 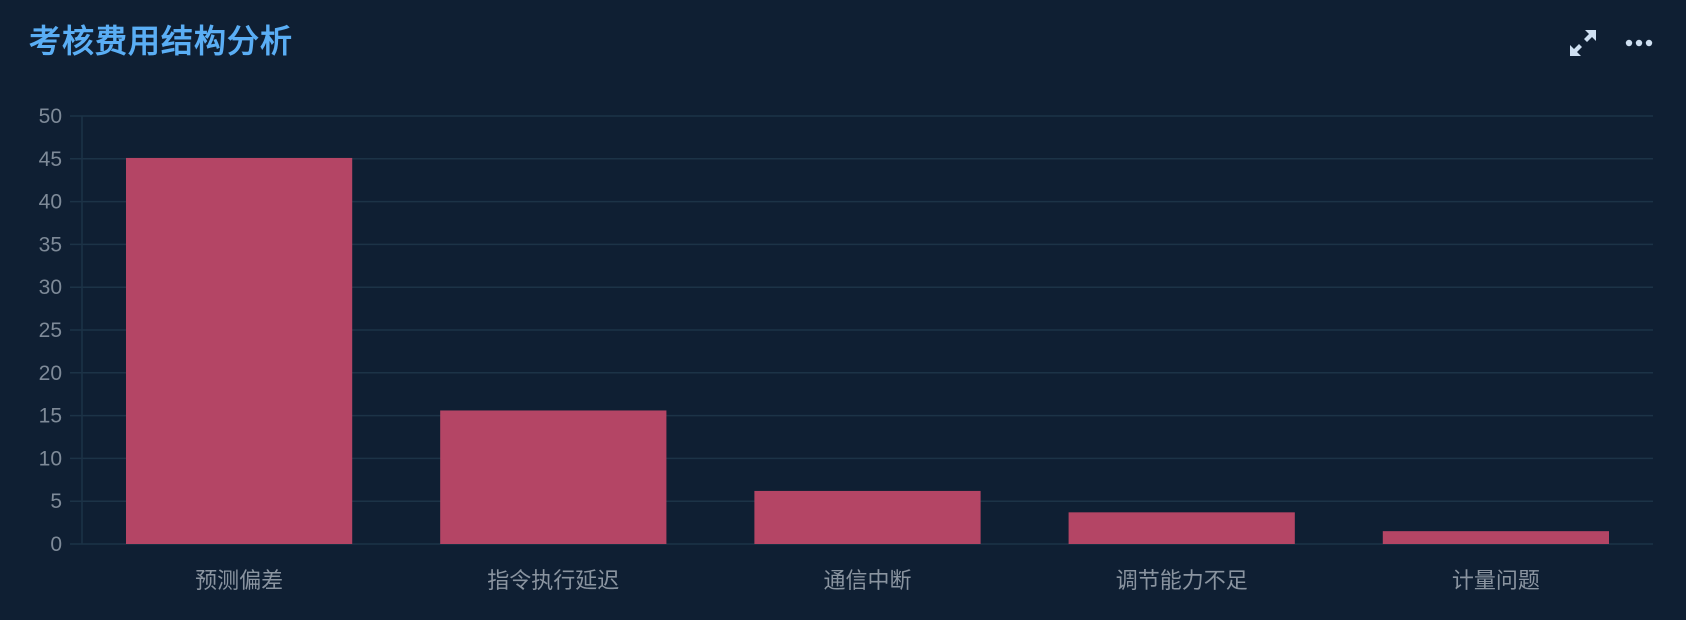 I want to click on y-tick-label: 50, so click(x=50, y=116).